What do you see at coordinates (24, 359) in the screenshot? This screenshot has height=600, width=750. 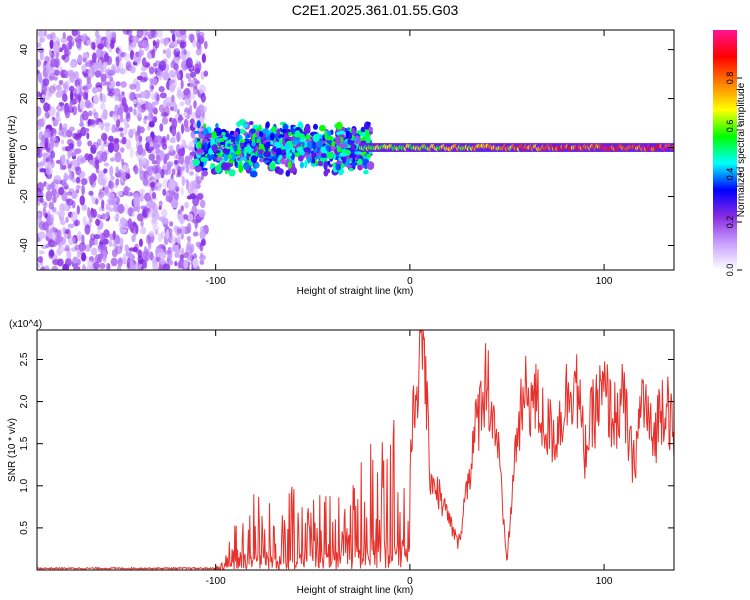 I see `snr-ytick-label: 2.5` at bounding box center [24, 359].